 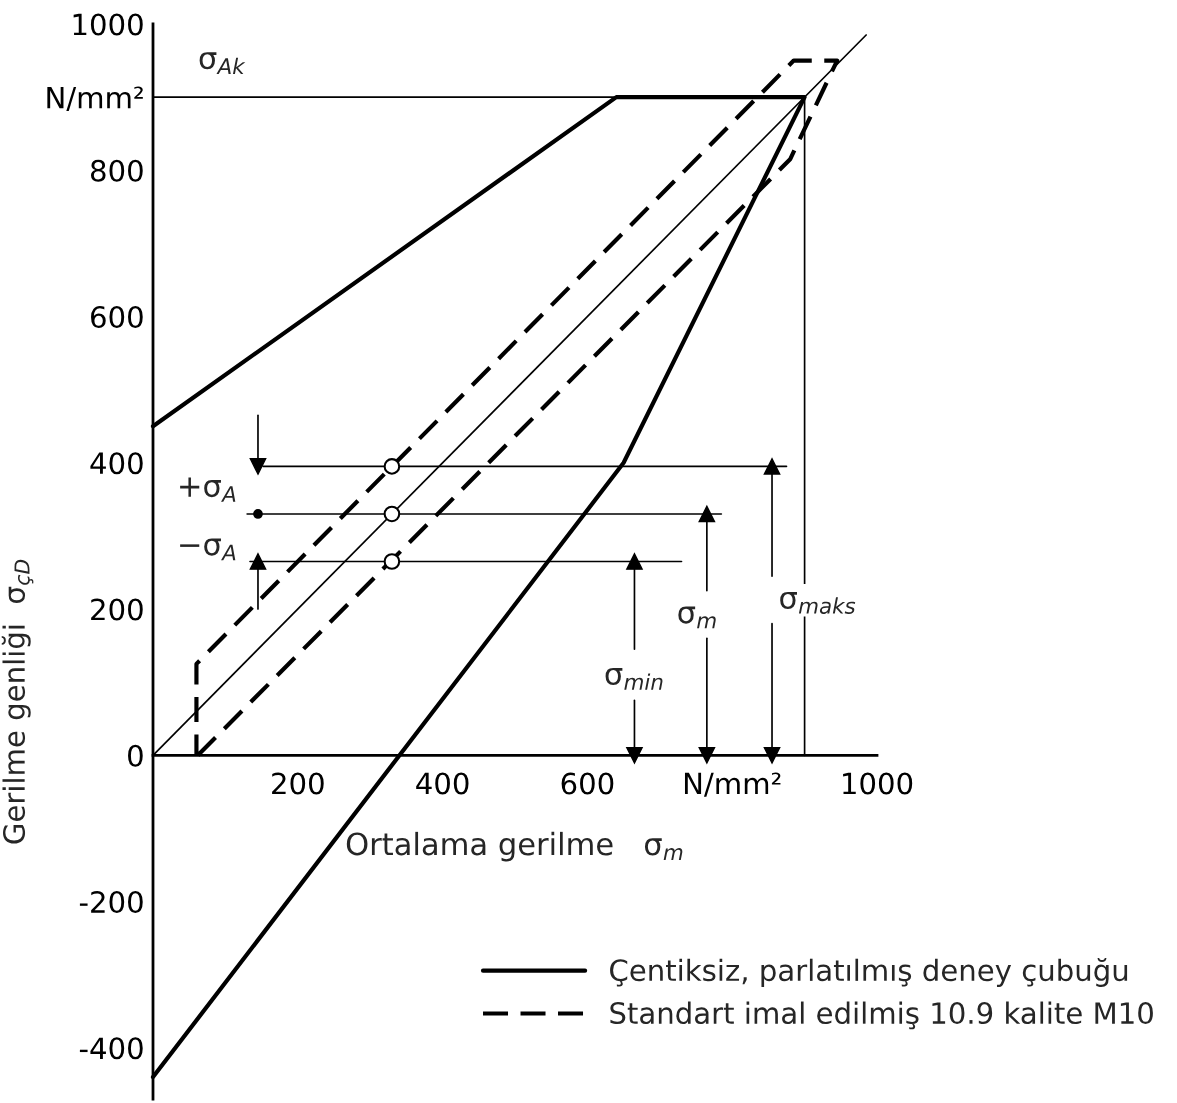 I want to click on annotation: σ$_{maks}$, so click(x=818, y=602).